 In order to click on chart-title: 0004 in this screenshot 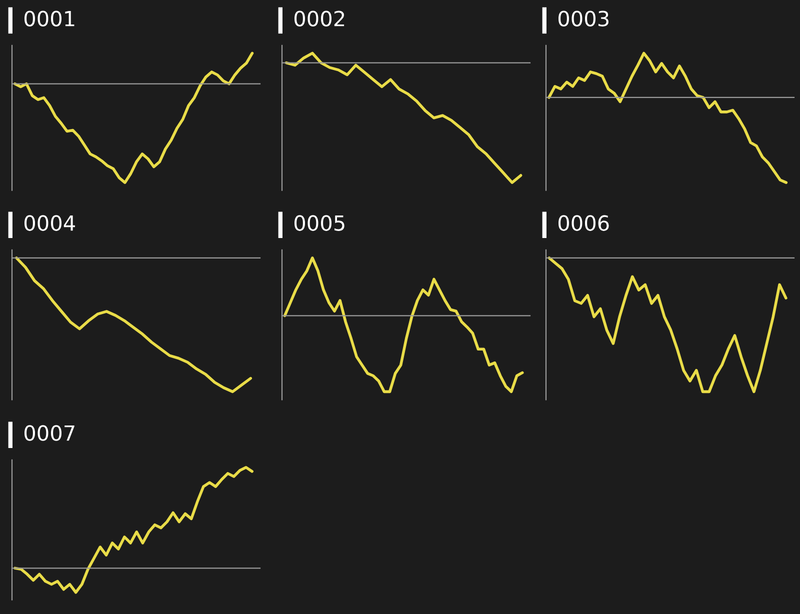, I will do `click(49, 223)`.